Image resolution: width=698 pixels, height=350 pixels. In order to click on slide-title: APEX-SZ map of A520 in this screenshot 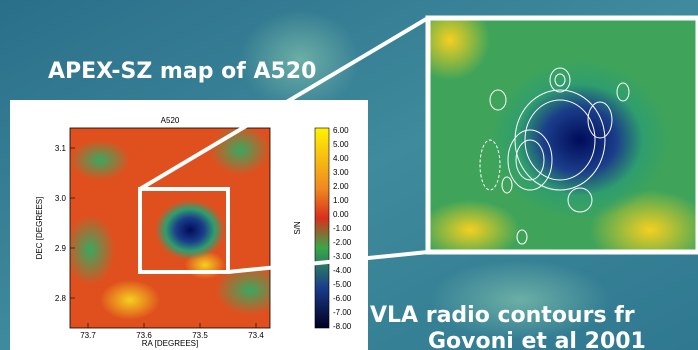, I will do `click(182, 71)`.